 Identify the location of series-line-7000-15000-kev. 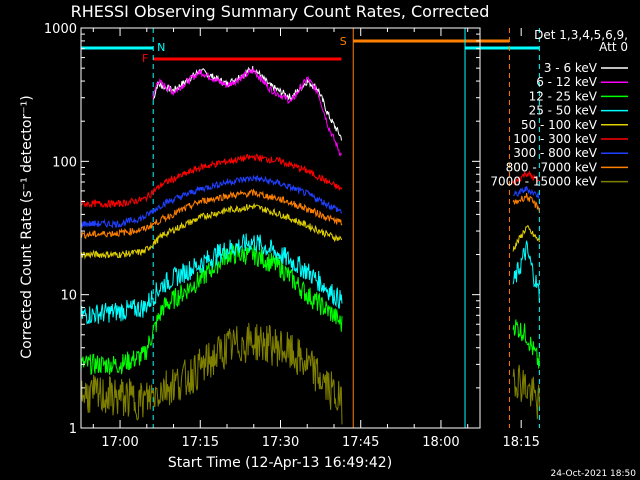
(211, 373).